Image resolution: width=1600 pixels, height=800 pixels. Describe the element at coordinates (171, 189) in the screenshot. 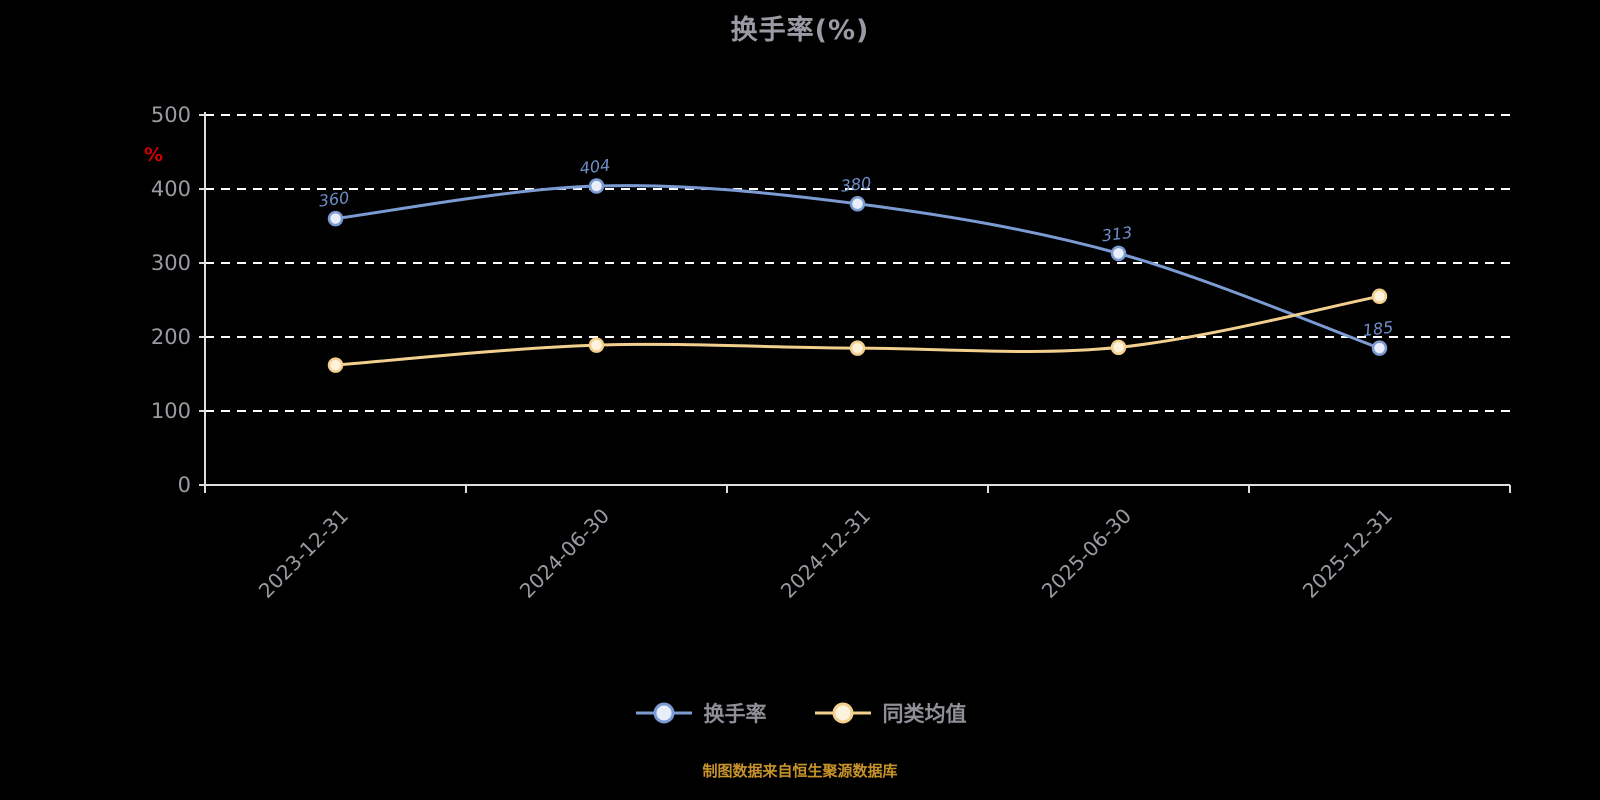

I see `y-axis-tick-label: 400` at that location.